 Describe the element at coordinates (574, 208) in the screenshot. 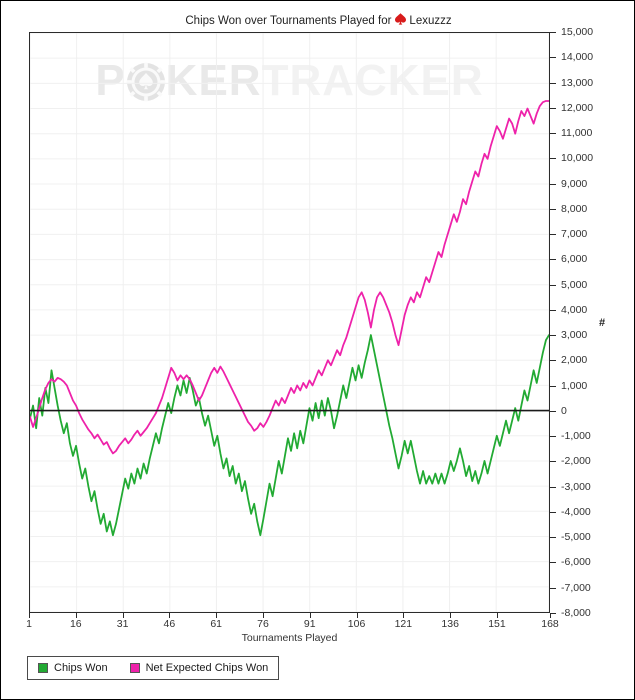

I see `y-axis-tick-label: 8,000` at that location.